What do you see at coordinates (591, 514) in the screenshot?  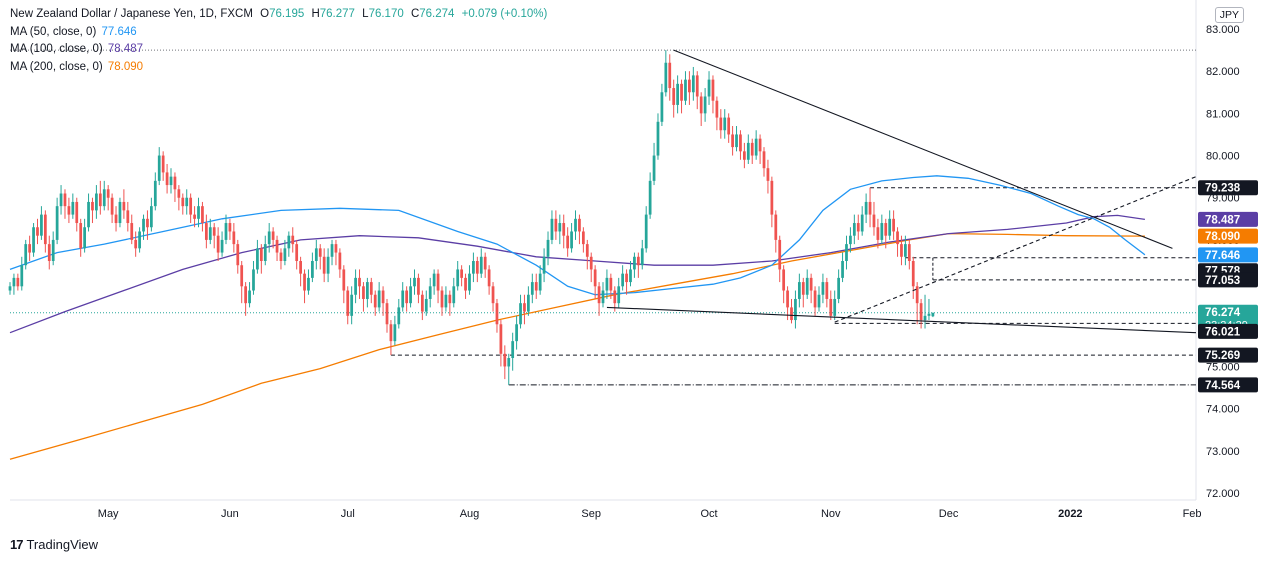 I see `x-tick-label: Sep` at bounding box center [591, 514].